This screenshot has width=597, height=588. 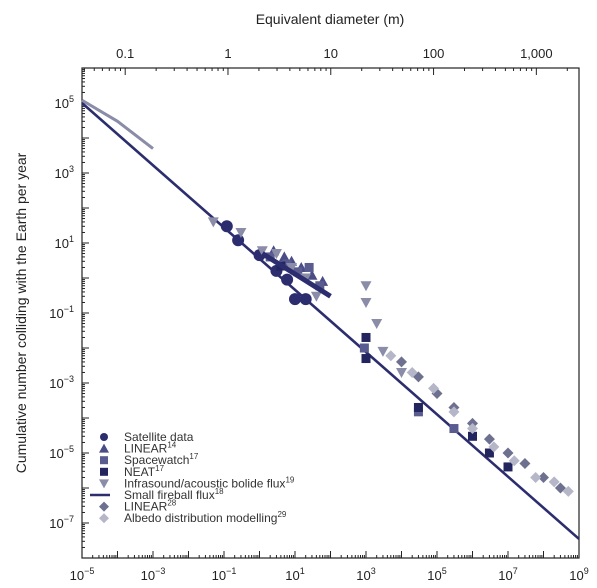 I want to click on legend-label-6: LINEAR28, so click(x=150, y=506).